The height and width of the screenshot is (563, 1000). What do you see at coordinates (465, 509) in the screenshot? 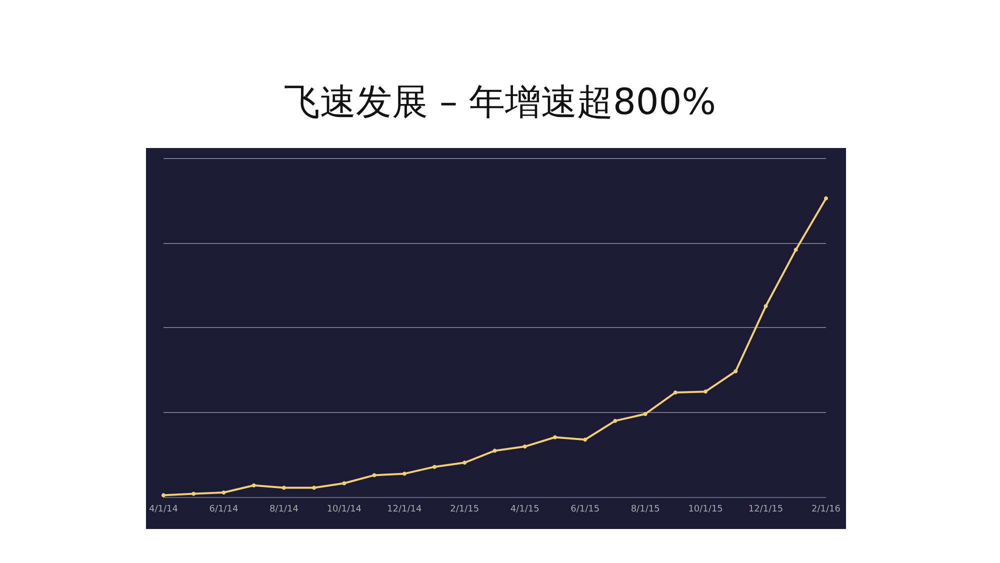
I see `x-tick-label: 2/1/15` at bounding box center [465, 509].